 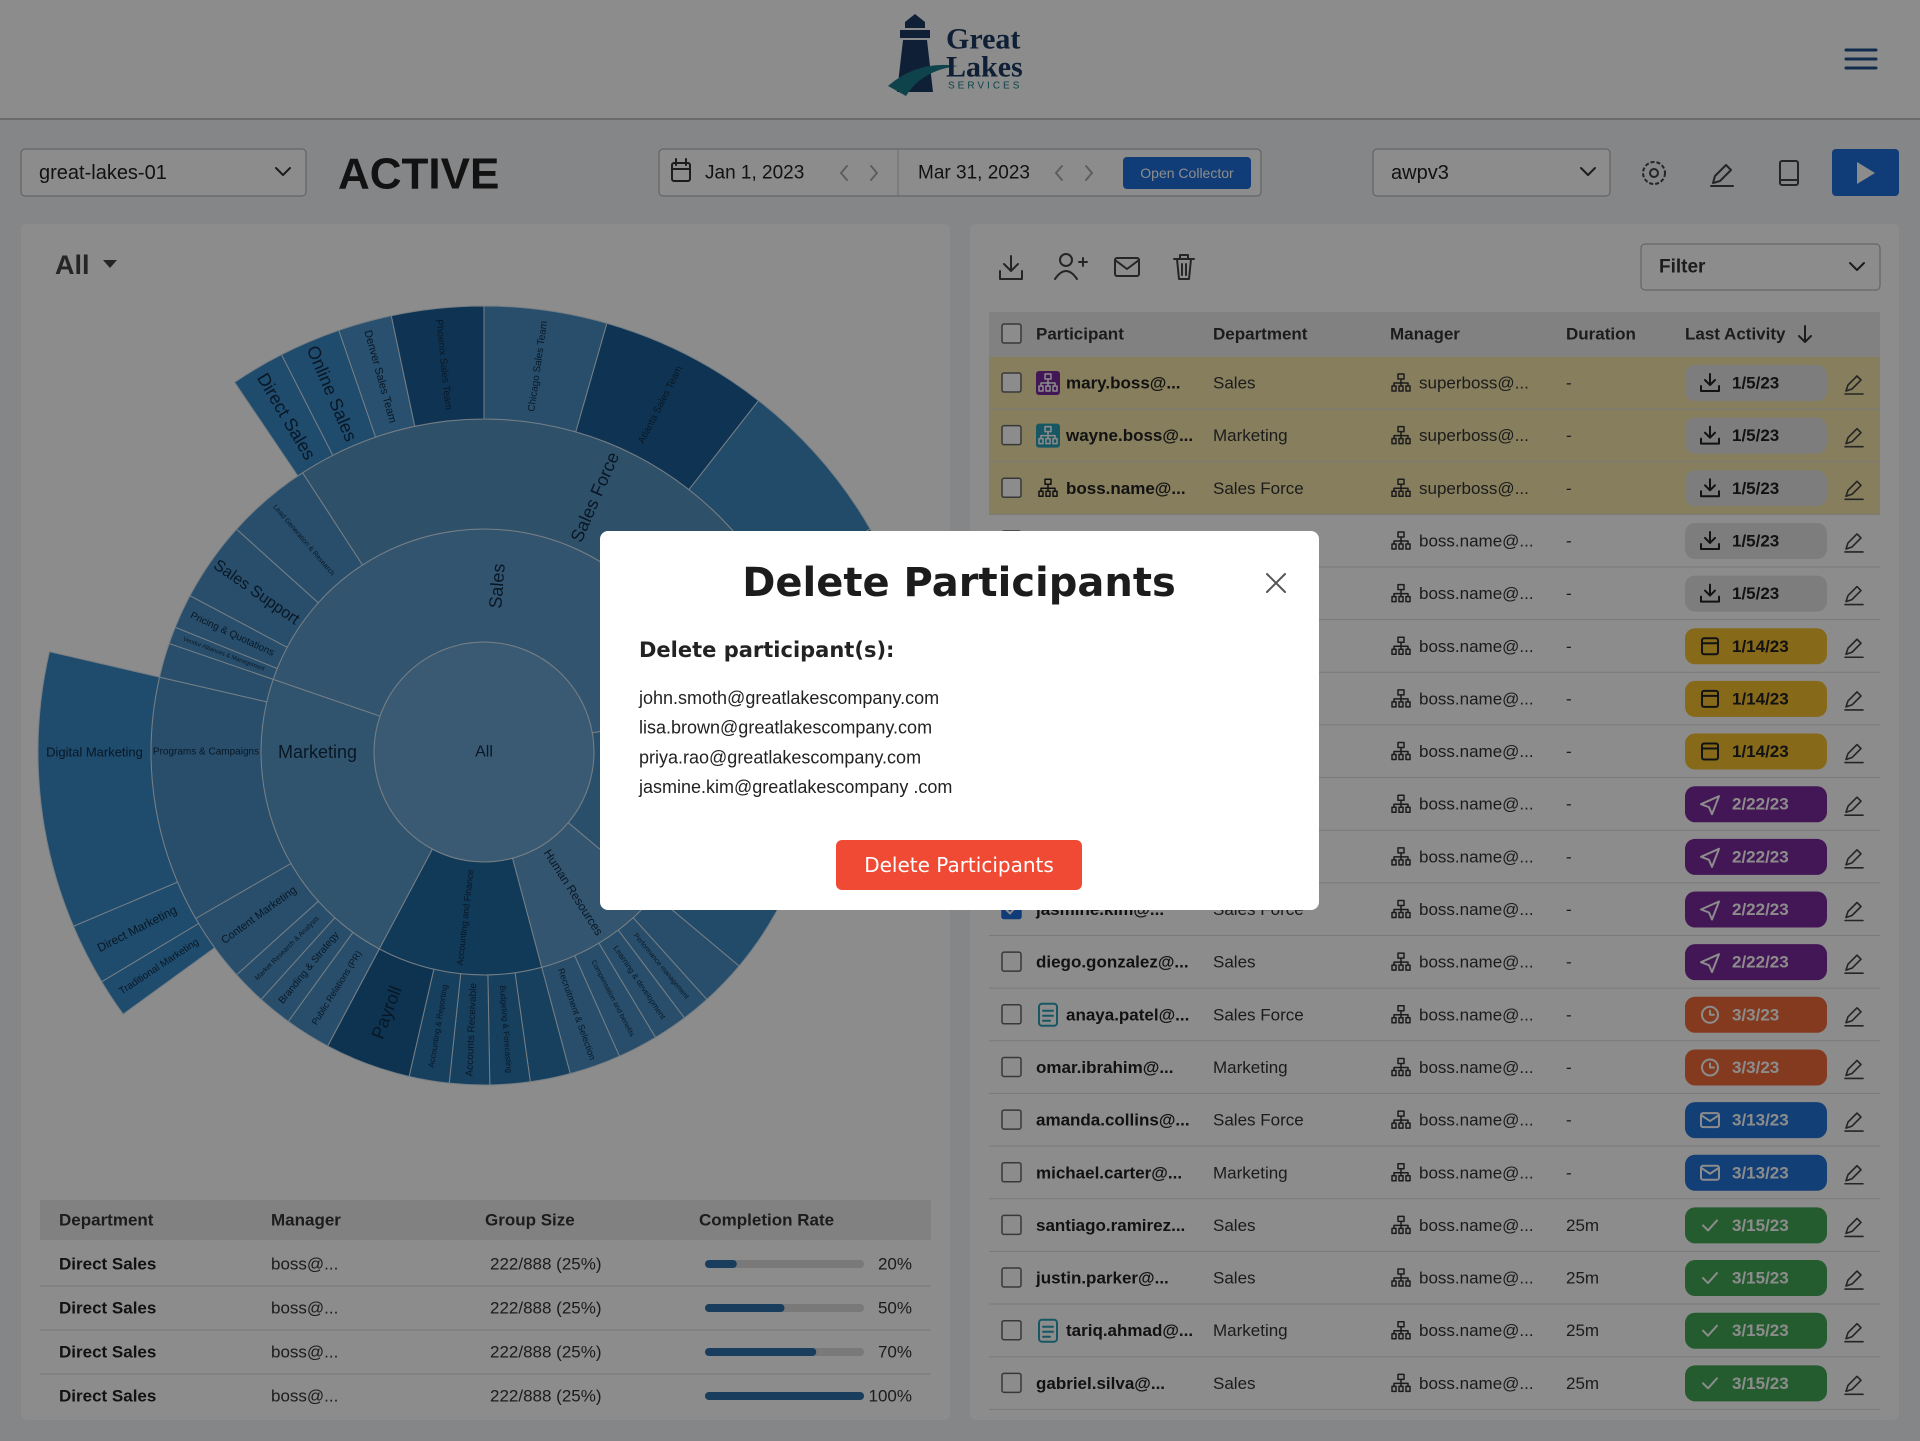 I want to click on table-row: boss.name@... - 1/14/23, so click(x=1434, y=703).